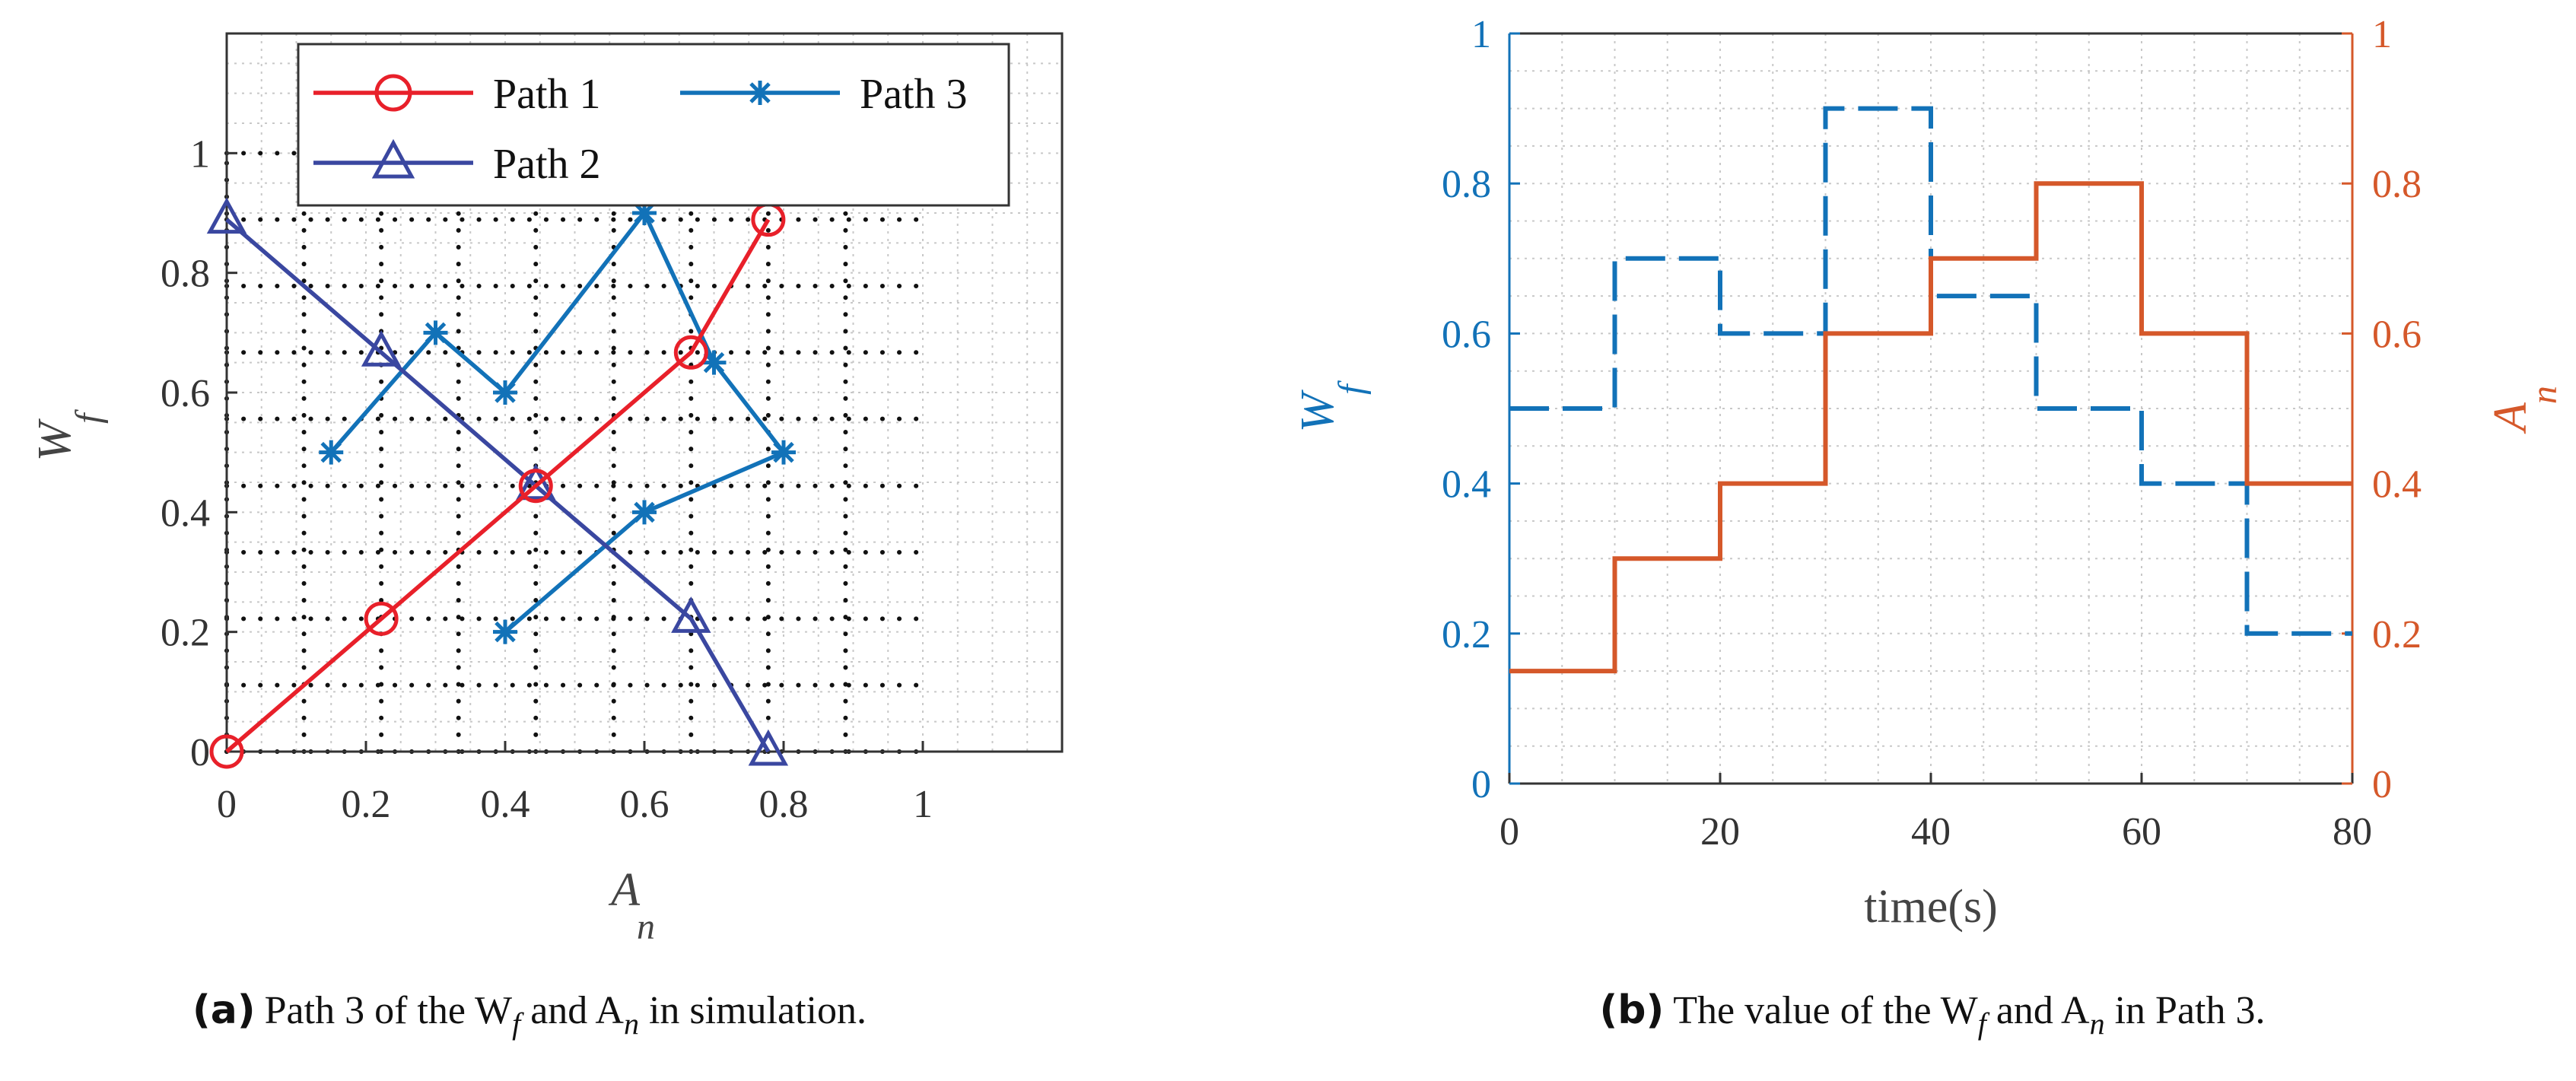 The height and width of the screenshot is (1081, 2576). Describe the element at coordinates (2352, 832) in the screenshot. I see `x-tick-label: 80` at that location.